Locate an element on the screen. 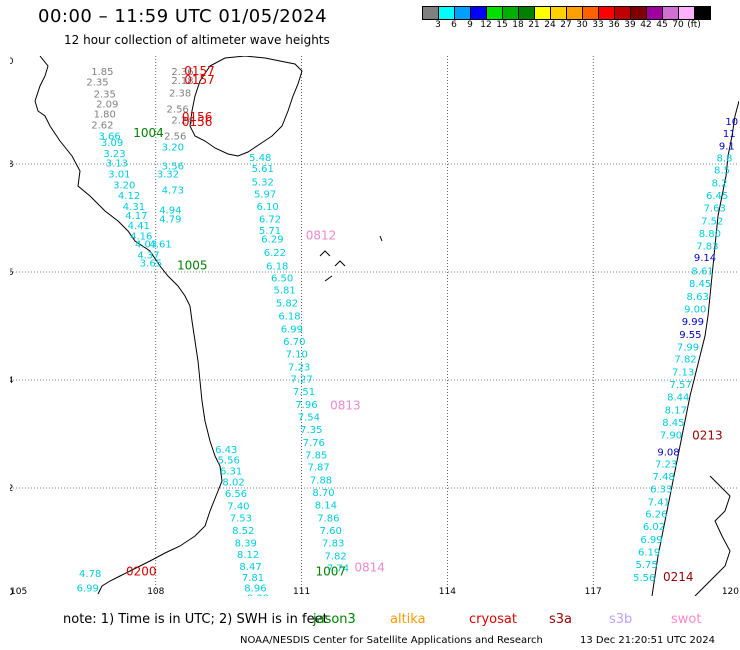 Image resolution: width=740 pixels, height=650 pixels. wave-height-label: 7.60 is located at coordinates (331, 531).